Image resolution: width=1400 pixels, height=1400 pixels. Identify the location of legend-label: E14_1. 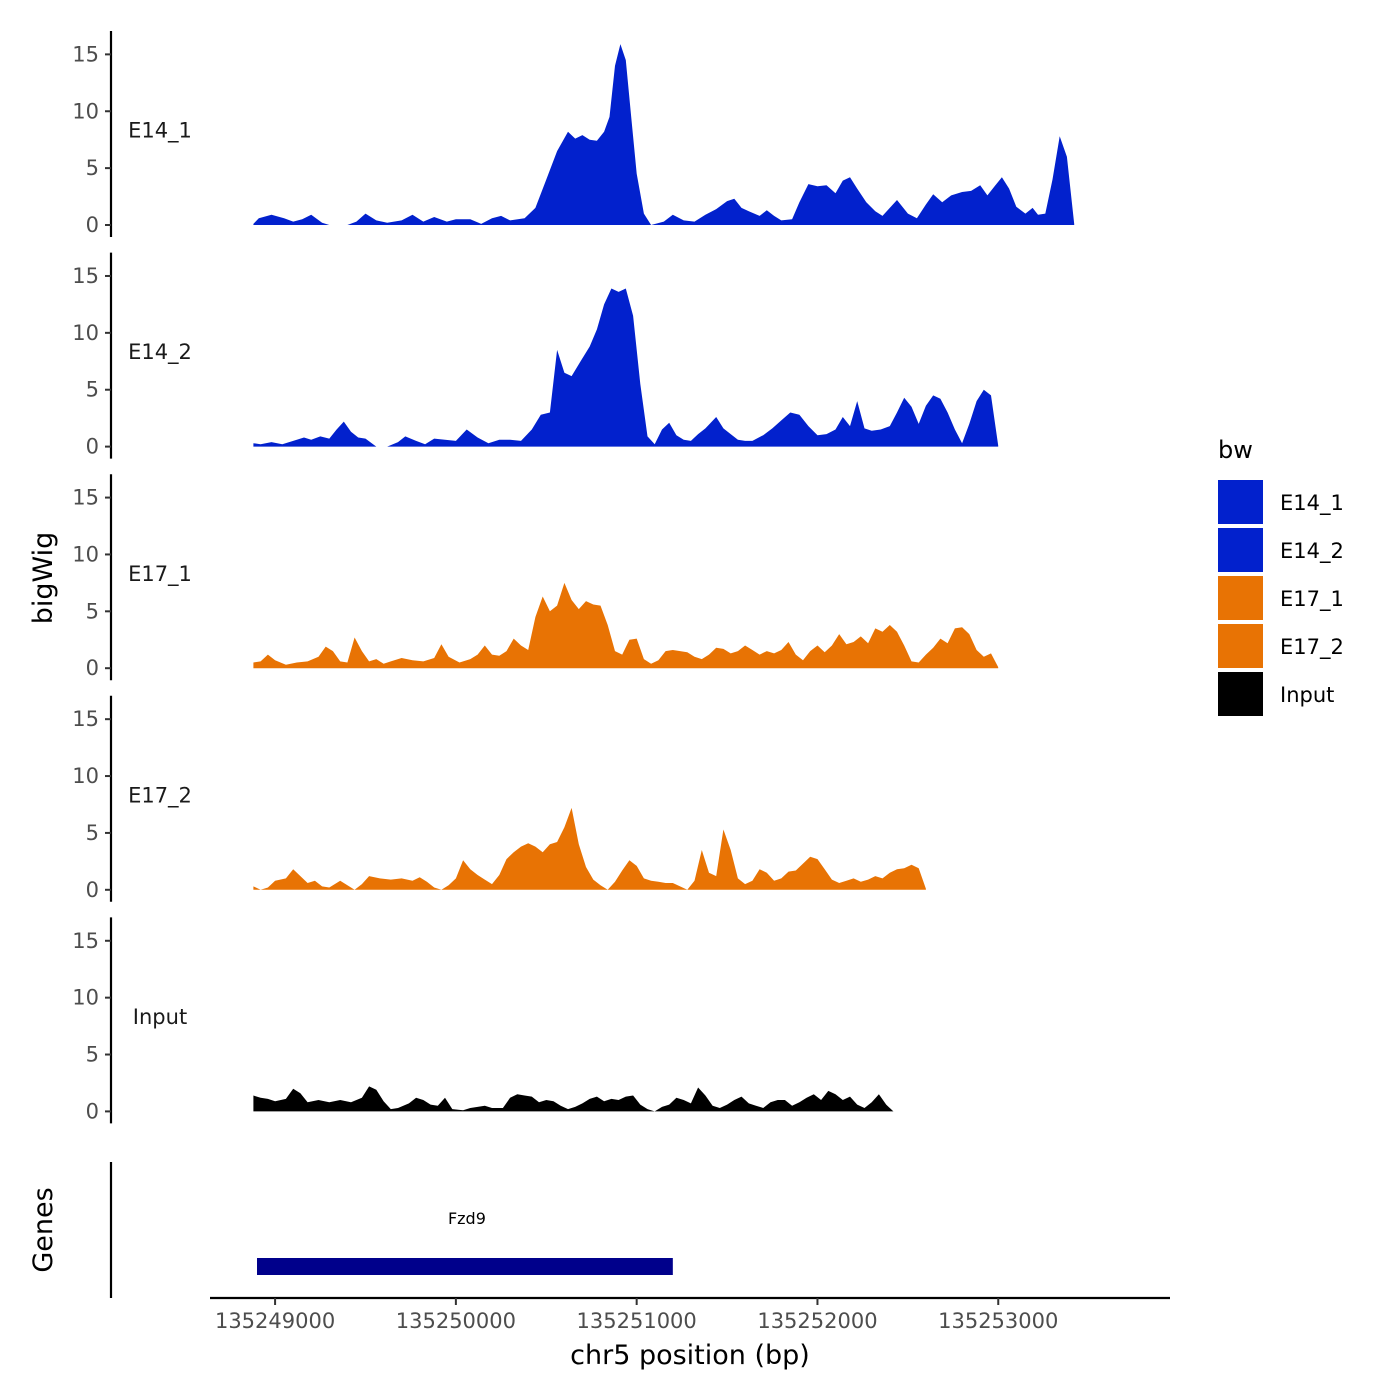
(1312, 503).